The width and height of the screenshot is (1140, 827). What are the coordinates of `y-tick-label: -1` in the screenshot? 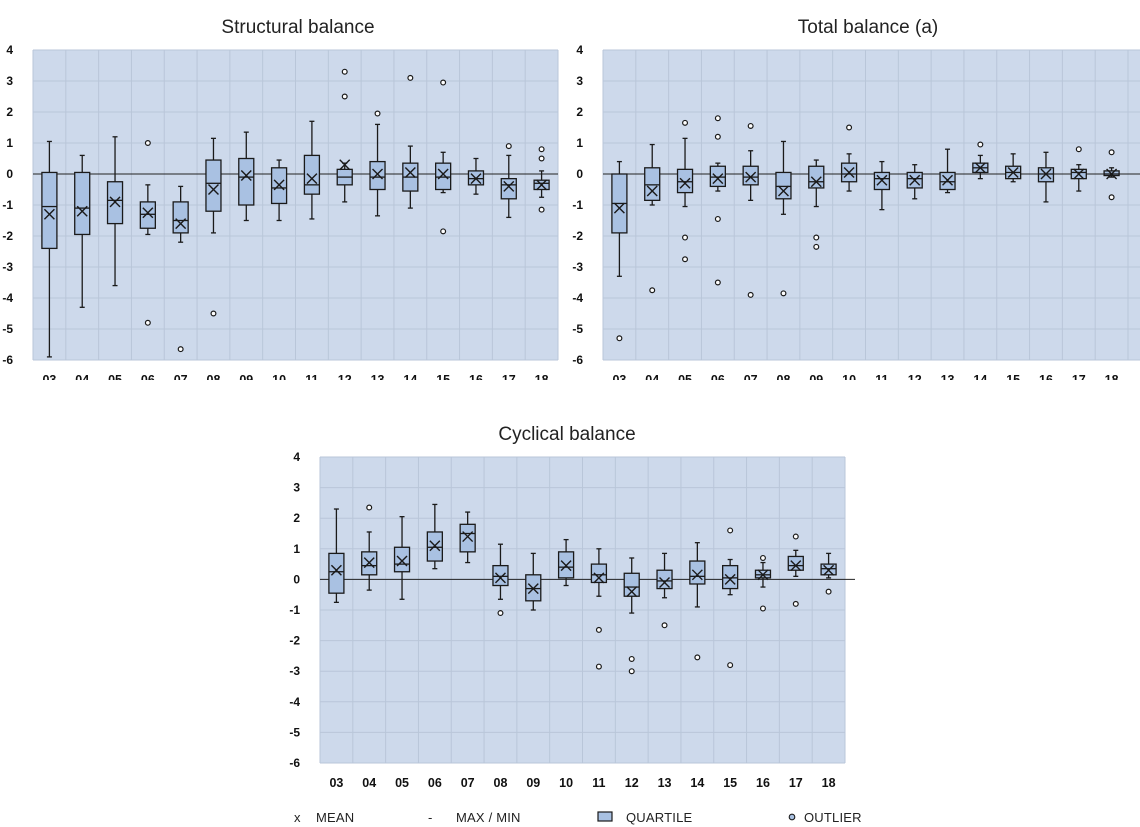 It's located at (294, 610).